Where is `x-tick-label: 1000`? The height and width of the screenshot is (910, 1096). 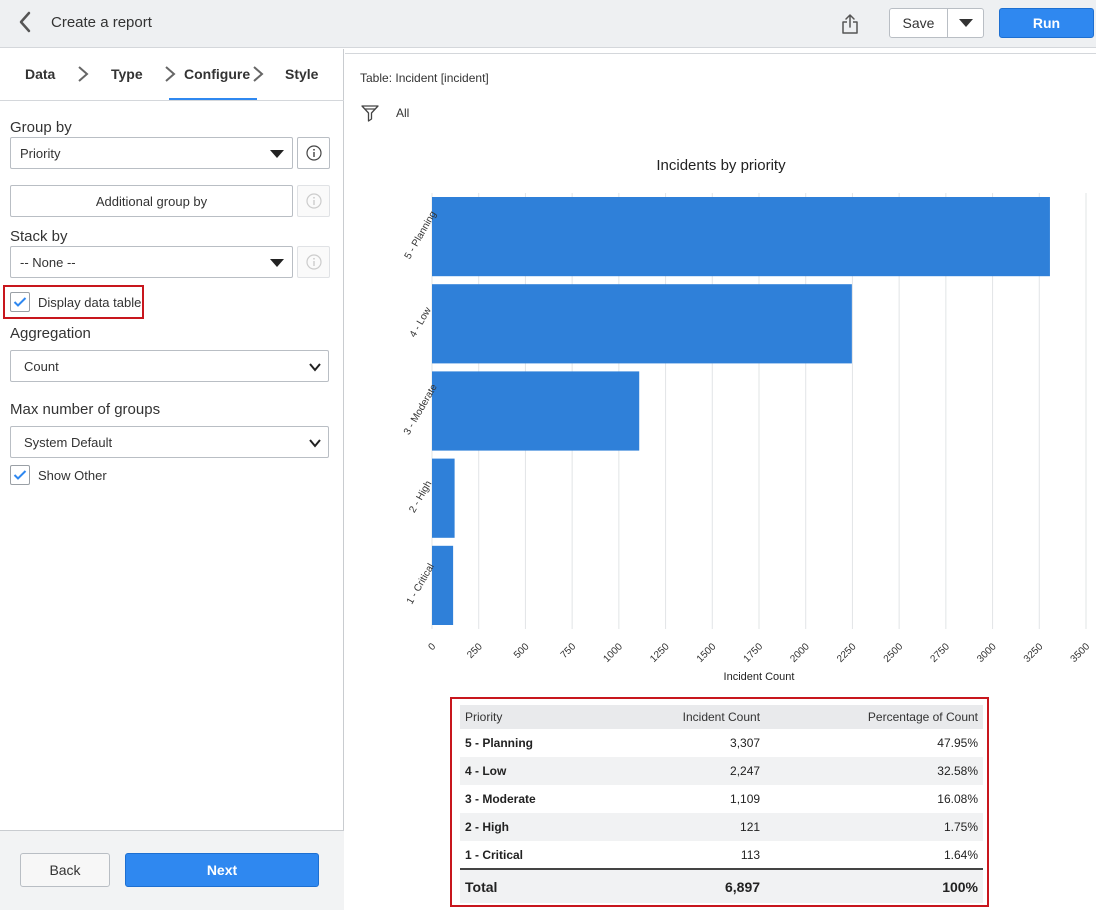 x-tick-label: 1000 is located at coordinates (613, 653).